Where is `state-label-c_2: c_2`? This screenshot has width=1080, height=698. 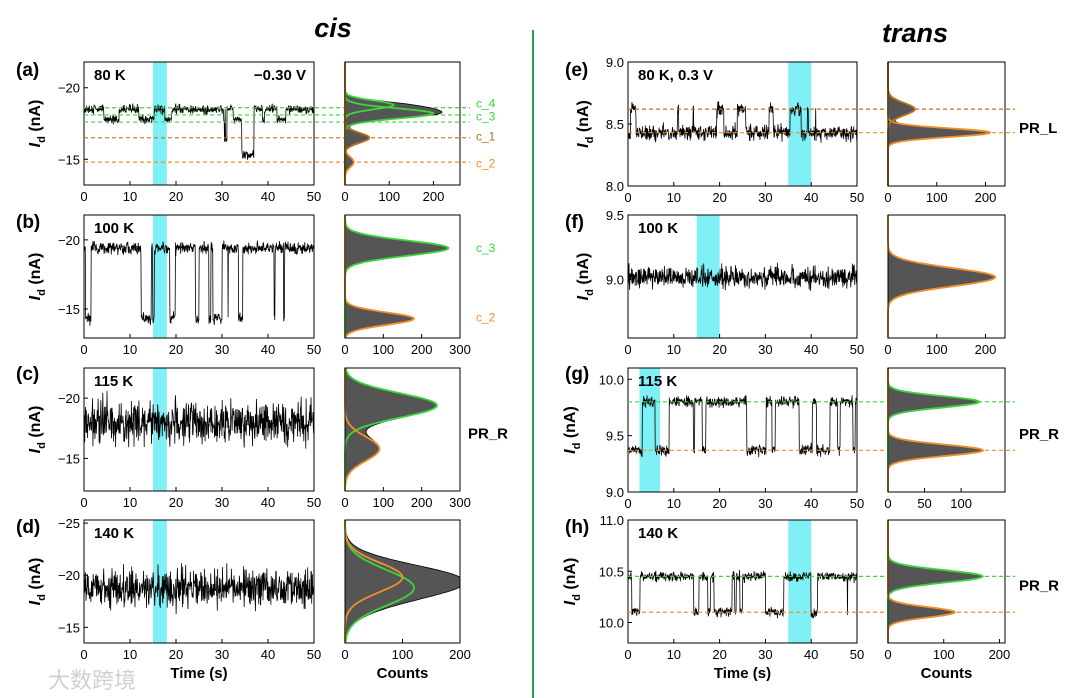 state-label-c_2: c_2 is located at coordinates (486, 317).